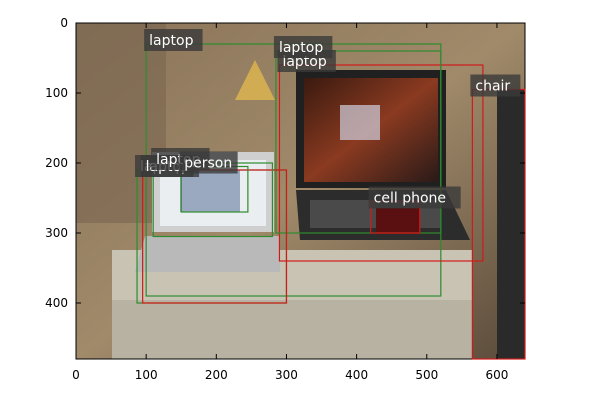 This screenshot has width=600, height=400. What do you see at coordinates (56, 303) in the screenshot?
I see `y-tick-label: 400` at bounding box center [56, 303].